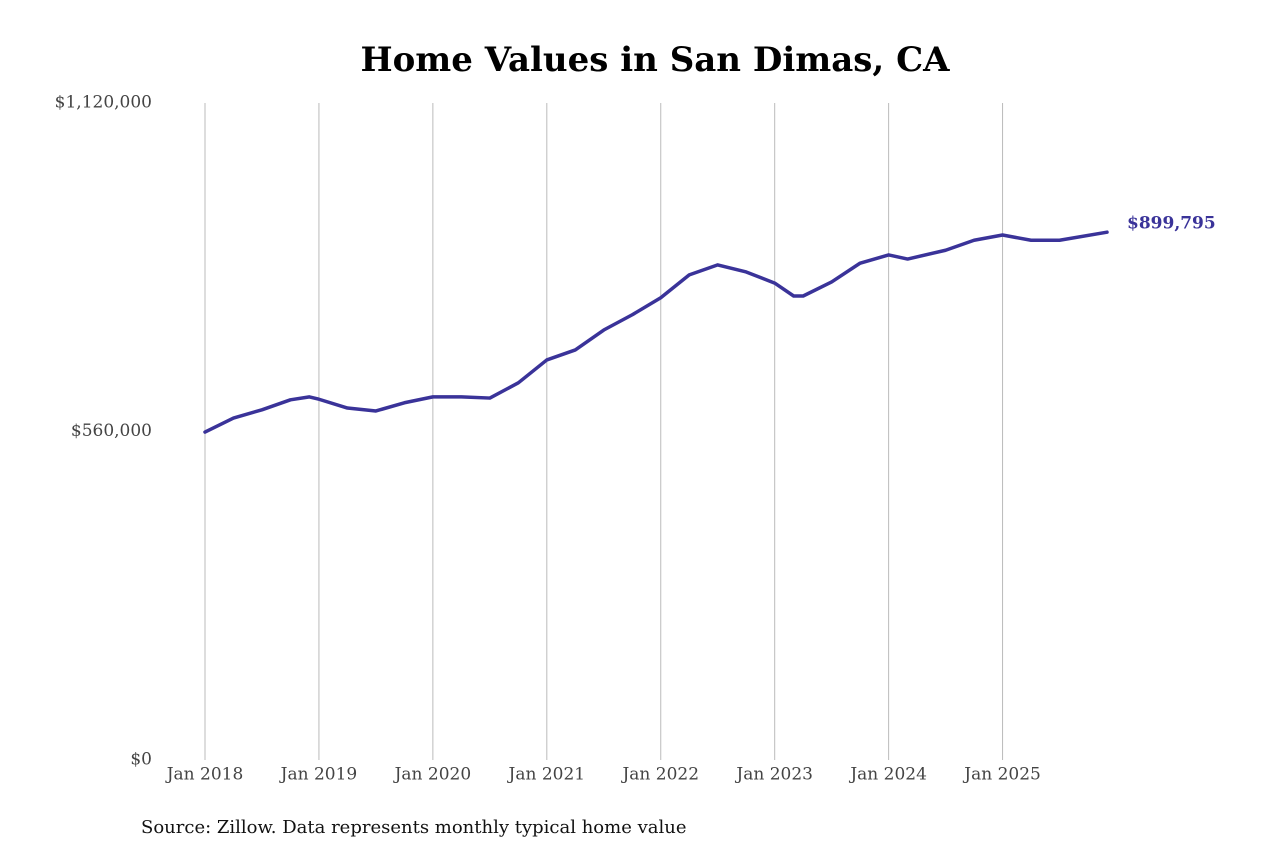  I want to click on x-tick-label: Jan 2024, so click(887, 775).